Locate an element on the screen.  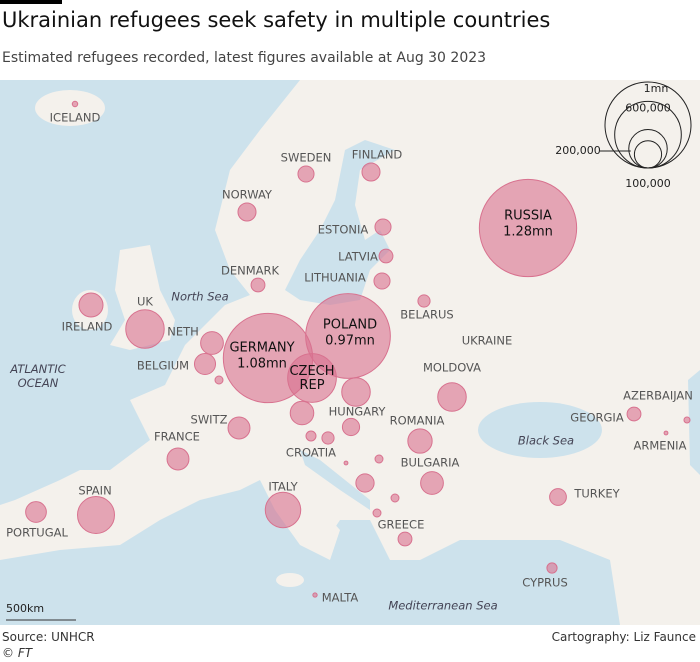
country-label: SWEDEN is located at coordinates (306, 158).